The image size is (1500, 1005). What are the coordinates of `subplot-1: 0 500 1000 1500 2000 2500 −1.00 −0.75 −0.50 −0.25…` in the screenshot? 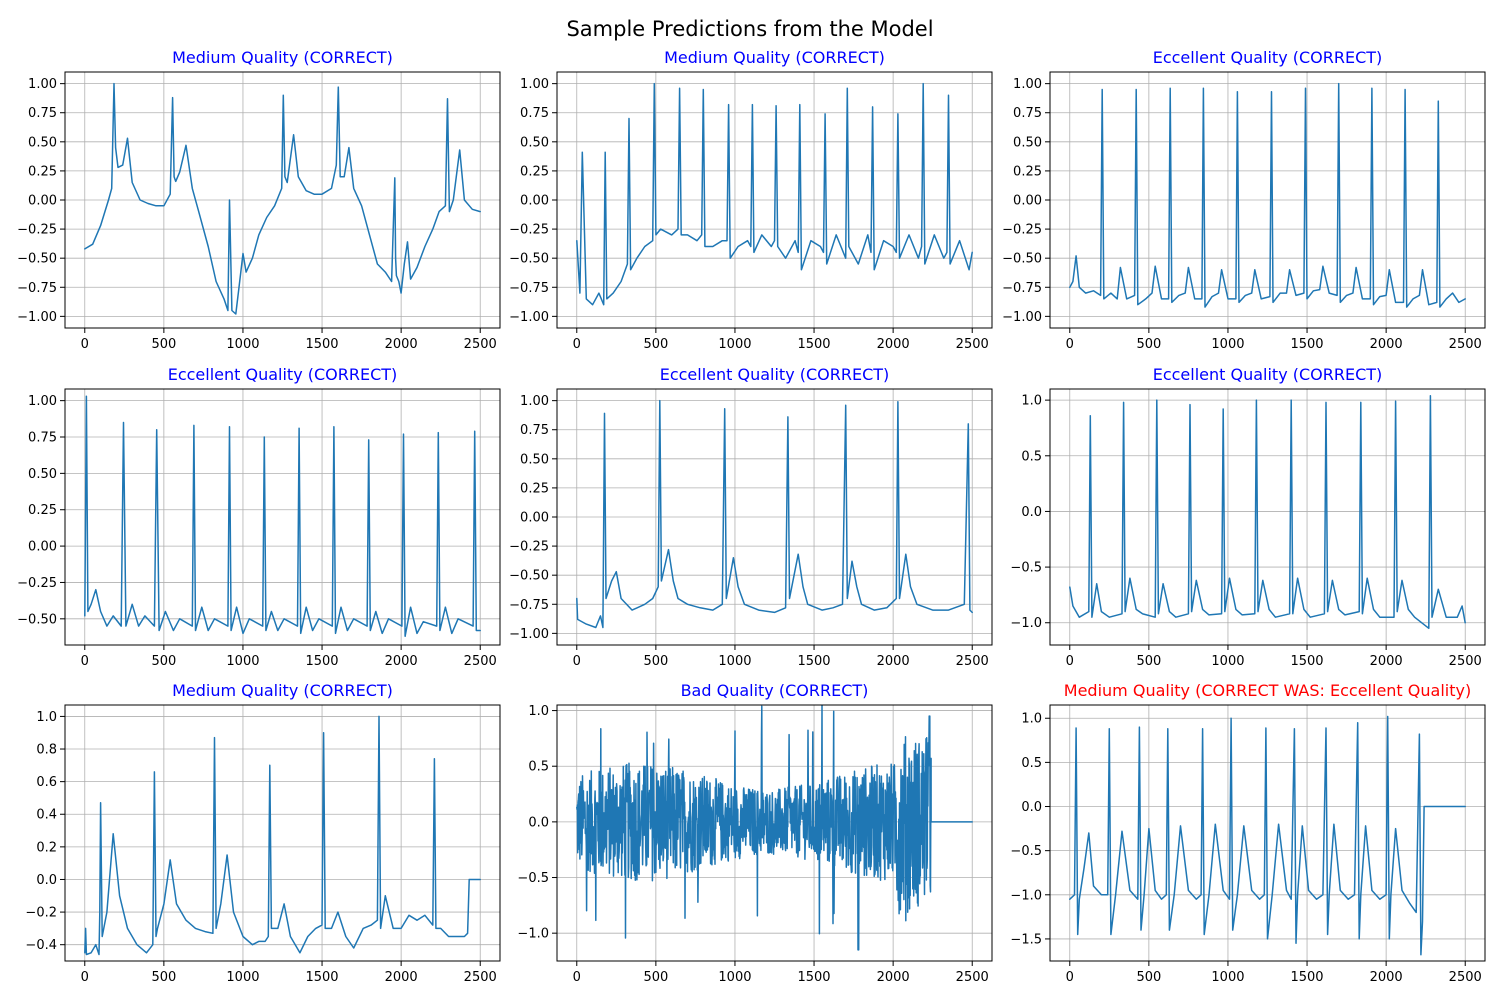 It's located at (259, 200).